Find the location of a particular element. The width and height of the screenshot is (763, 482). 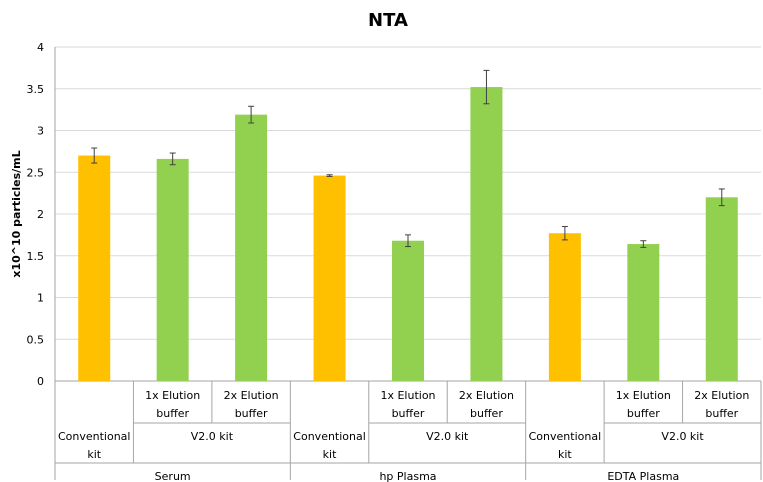

y-axis-label: x10^10 particles/mL is located at coordinates (16, 213).